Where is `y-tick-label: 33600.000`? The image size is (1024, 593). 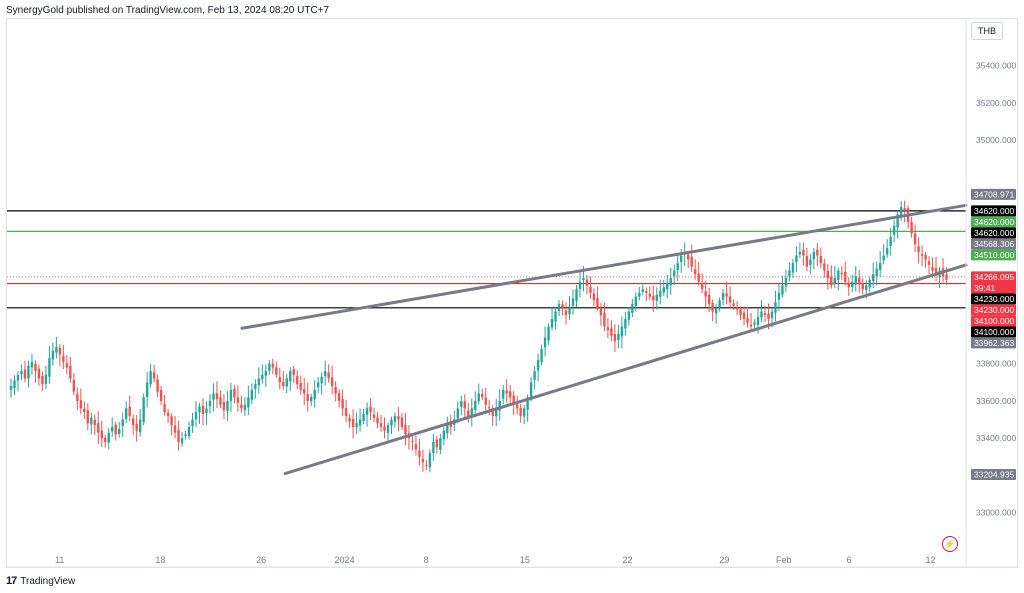 y-tick-label: 33600.000 is located at coordinates (996, 401).